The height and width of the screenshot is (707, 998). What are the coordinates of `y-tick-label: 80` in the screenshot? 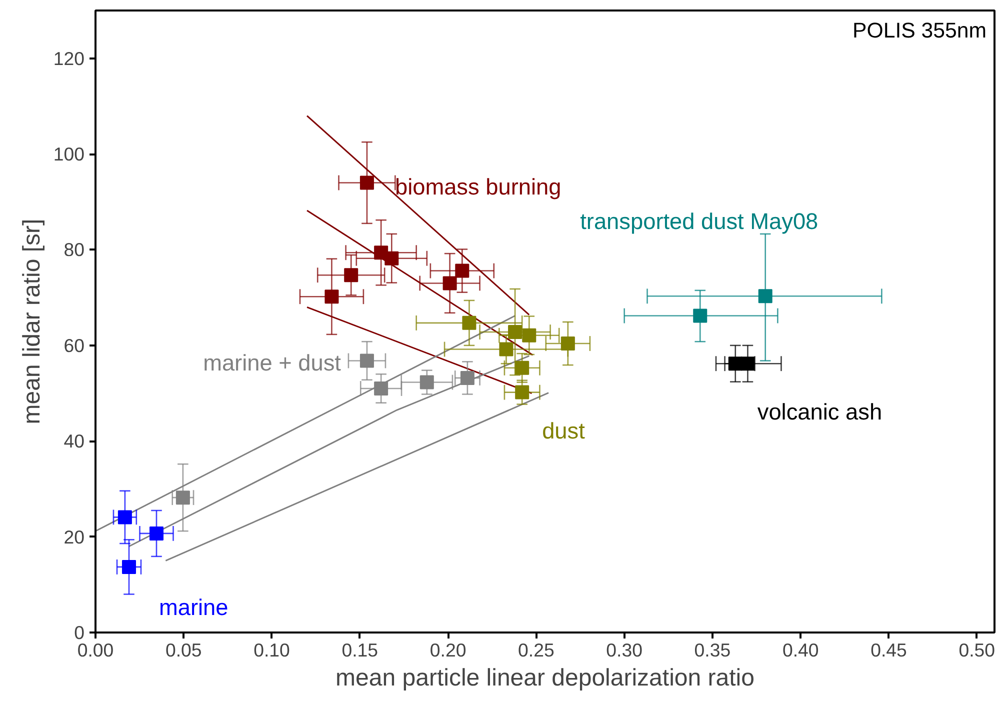 It's located at (74, 249).